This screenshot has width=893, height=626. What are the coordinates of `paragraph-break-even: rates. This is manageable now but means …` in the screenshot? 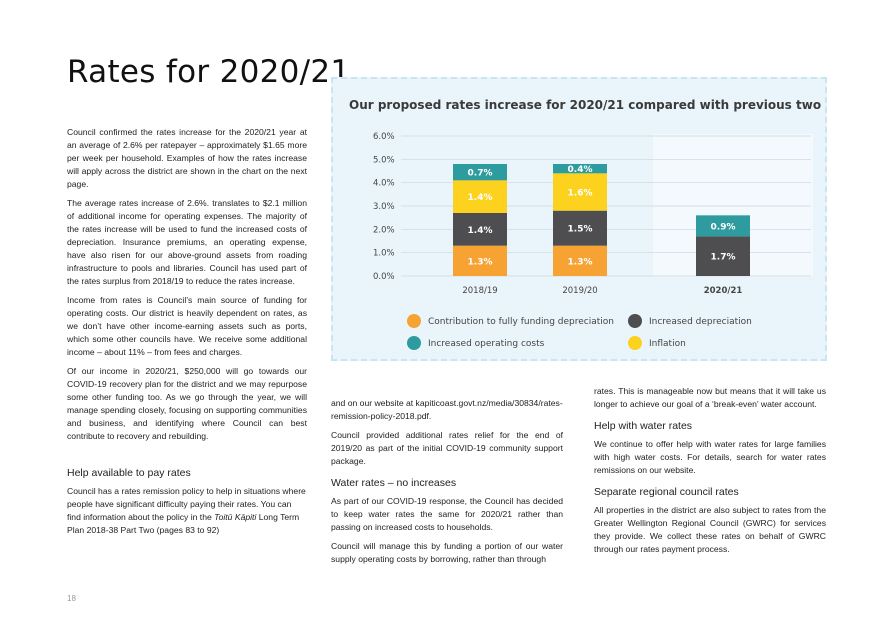 It's located at (710, 397).